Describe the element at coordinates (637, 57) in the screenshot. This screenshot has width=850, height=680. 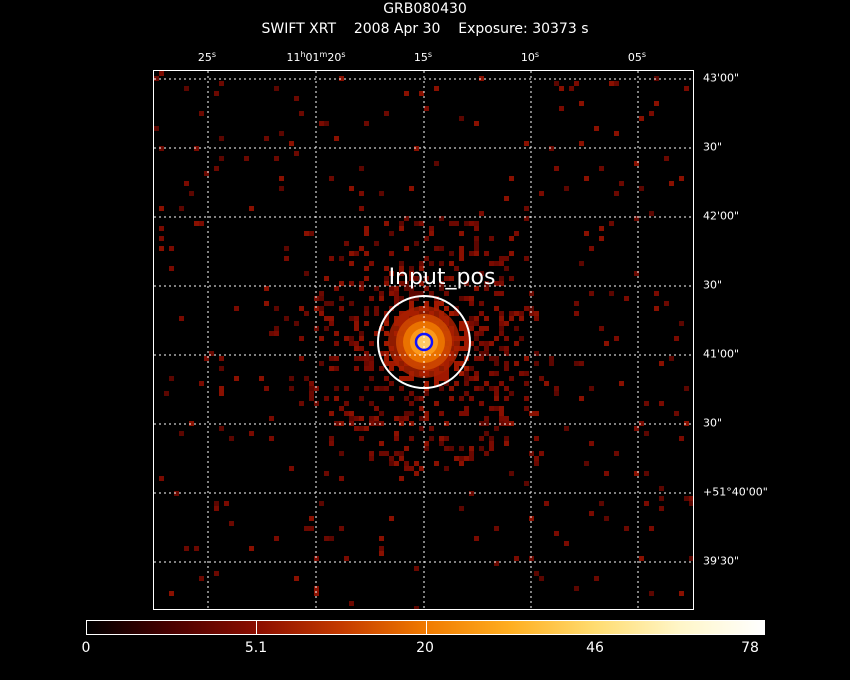
I see `ra-tick-label: 05s` at that location.